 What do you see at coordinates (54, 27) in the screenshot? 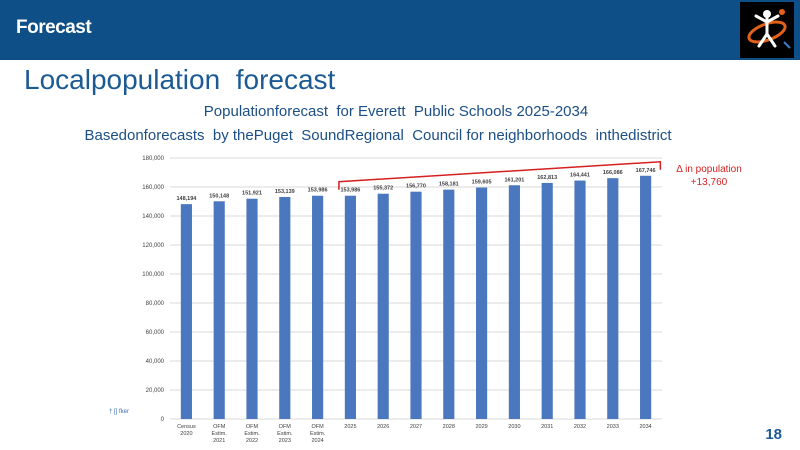
I see `header-title: Forecast` at bounding box center [54, 27].